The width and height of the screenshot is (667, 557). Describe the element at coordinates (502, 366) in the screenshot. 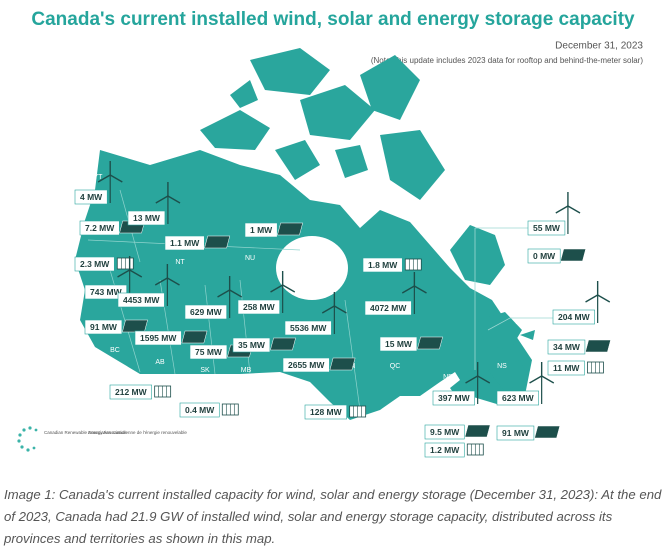

I see `region-code: NS` at that location.